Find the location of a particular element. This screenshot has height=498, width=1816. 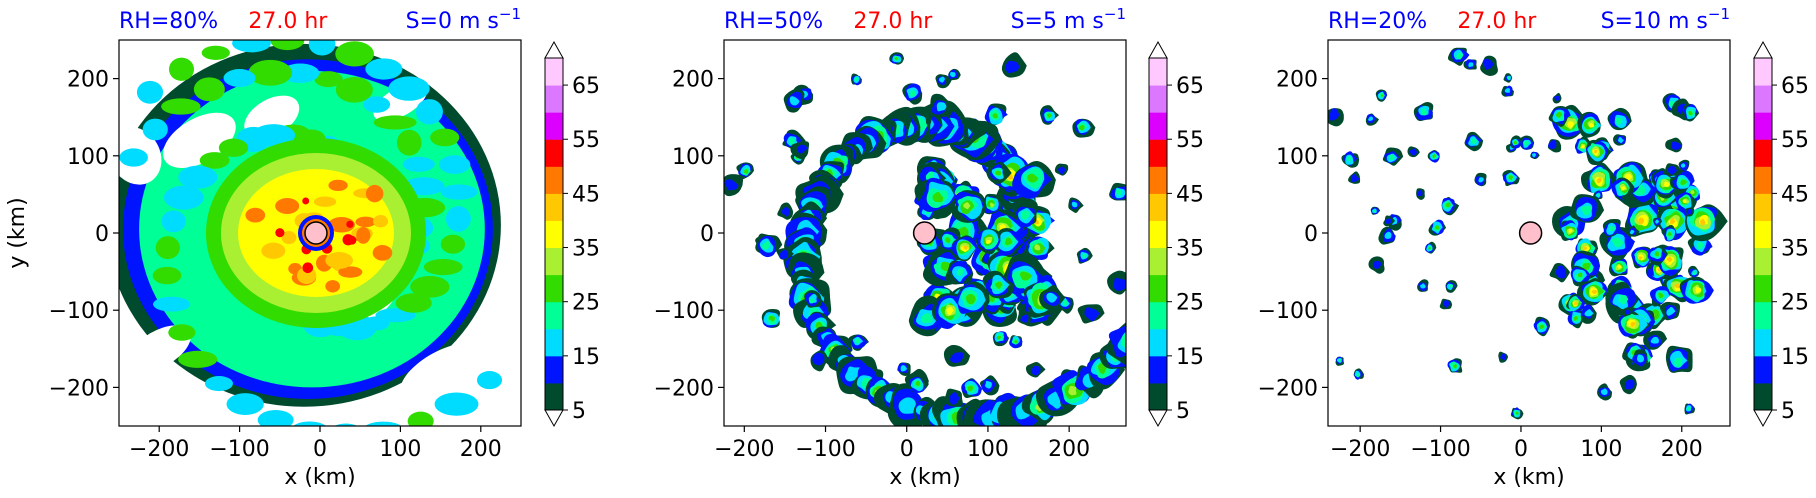

colorbar-tick-label: 45 is located at coordinates (586, 194).